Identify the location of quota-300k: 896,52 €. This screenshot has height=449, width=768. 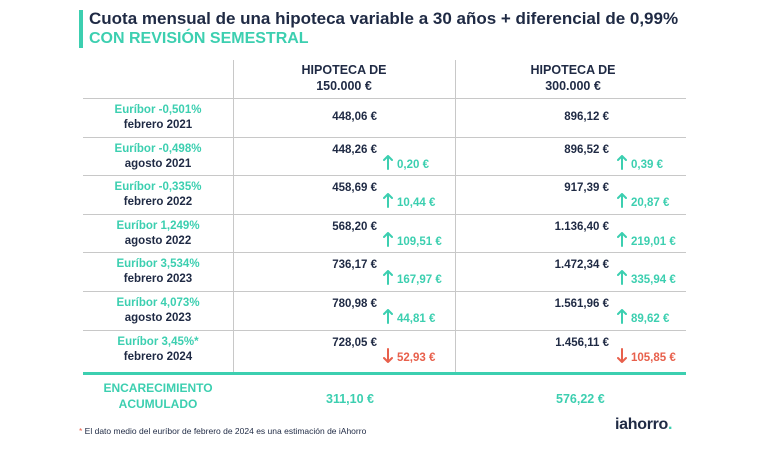
(586, 149).